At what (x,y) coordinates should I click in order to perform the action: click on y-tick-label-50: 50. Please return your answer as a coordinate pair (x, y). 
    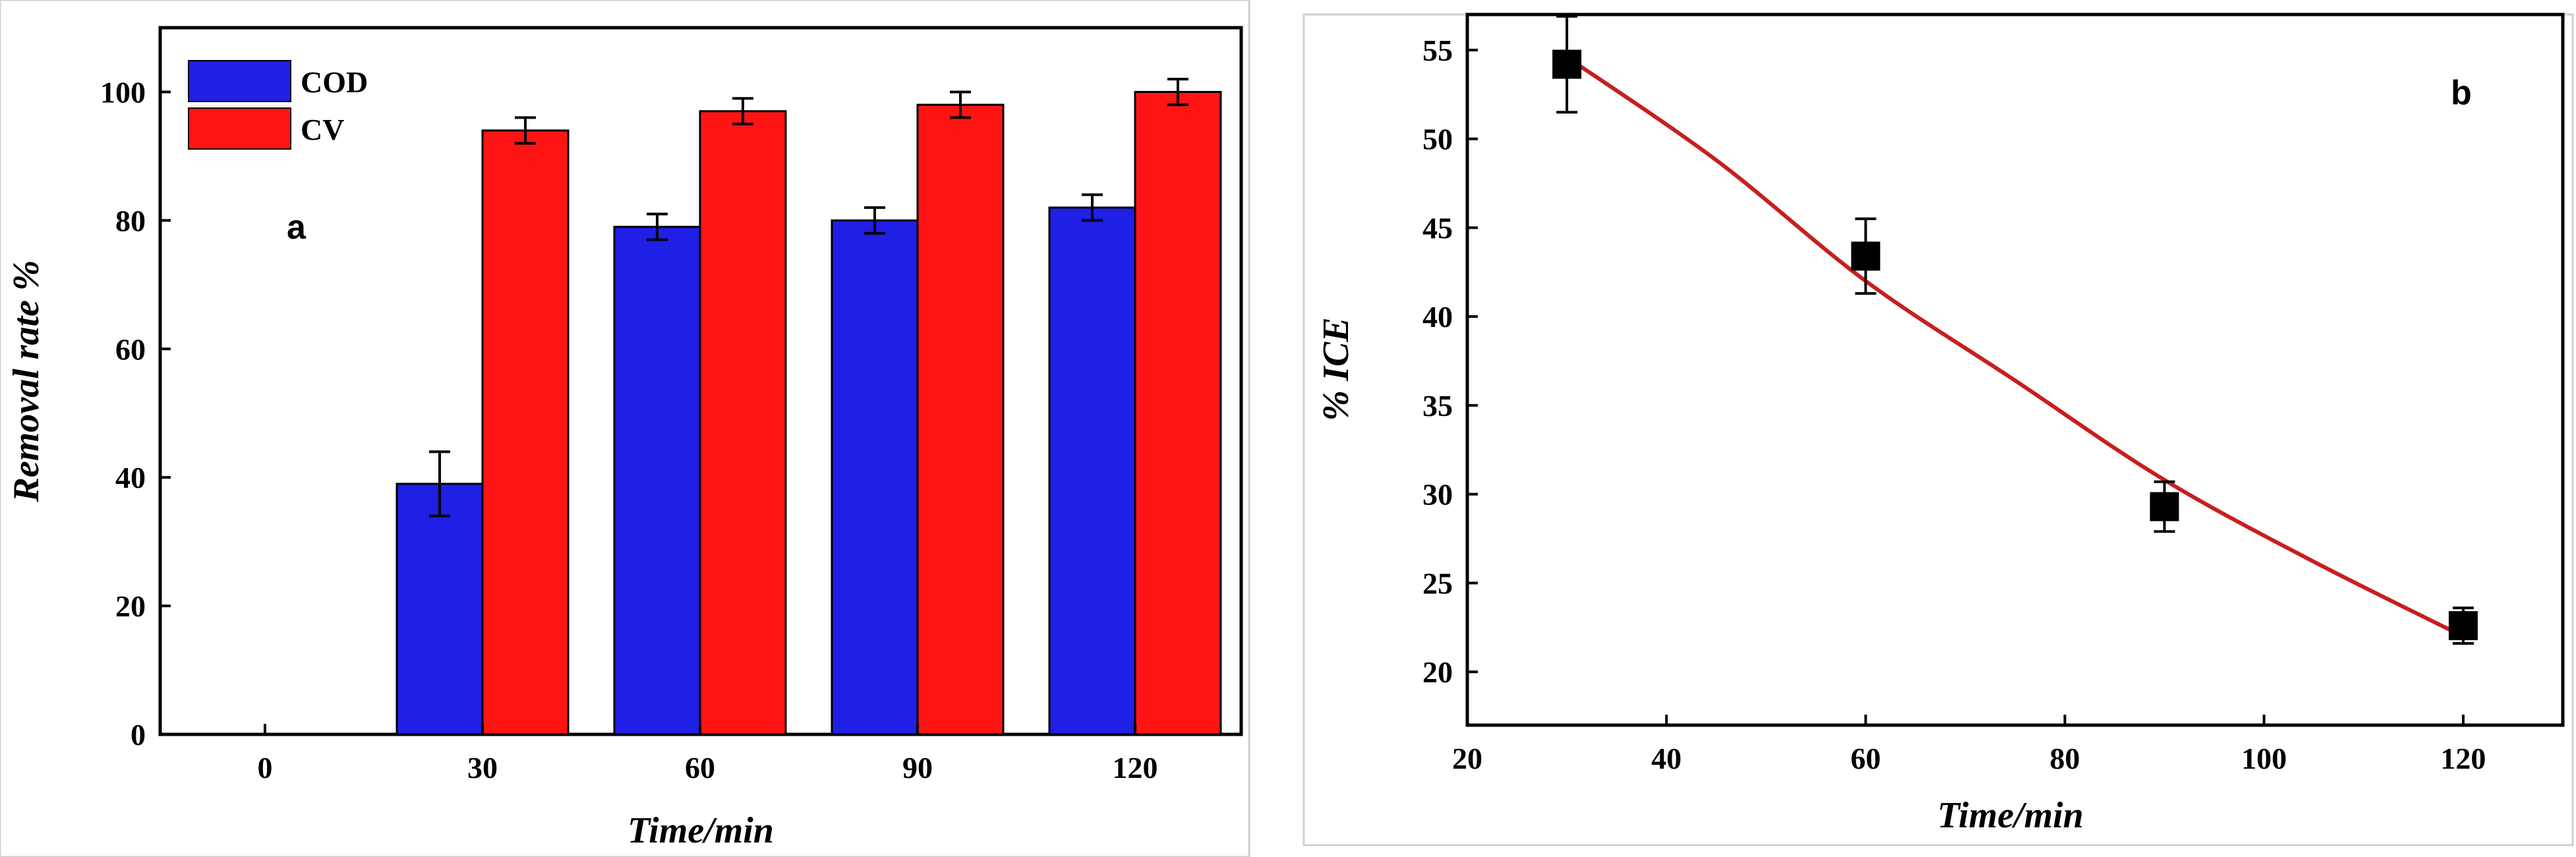
    Looking at the image, I should click on (1438, 139).